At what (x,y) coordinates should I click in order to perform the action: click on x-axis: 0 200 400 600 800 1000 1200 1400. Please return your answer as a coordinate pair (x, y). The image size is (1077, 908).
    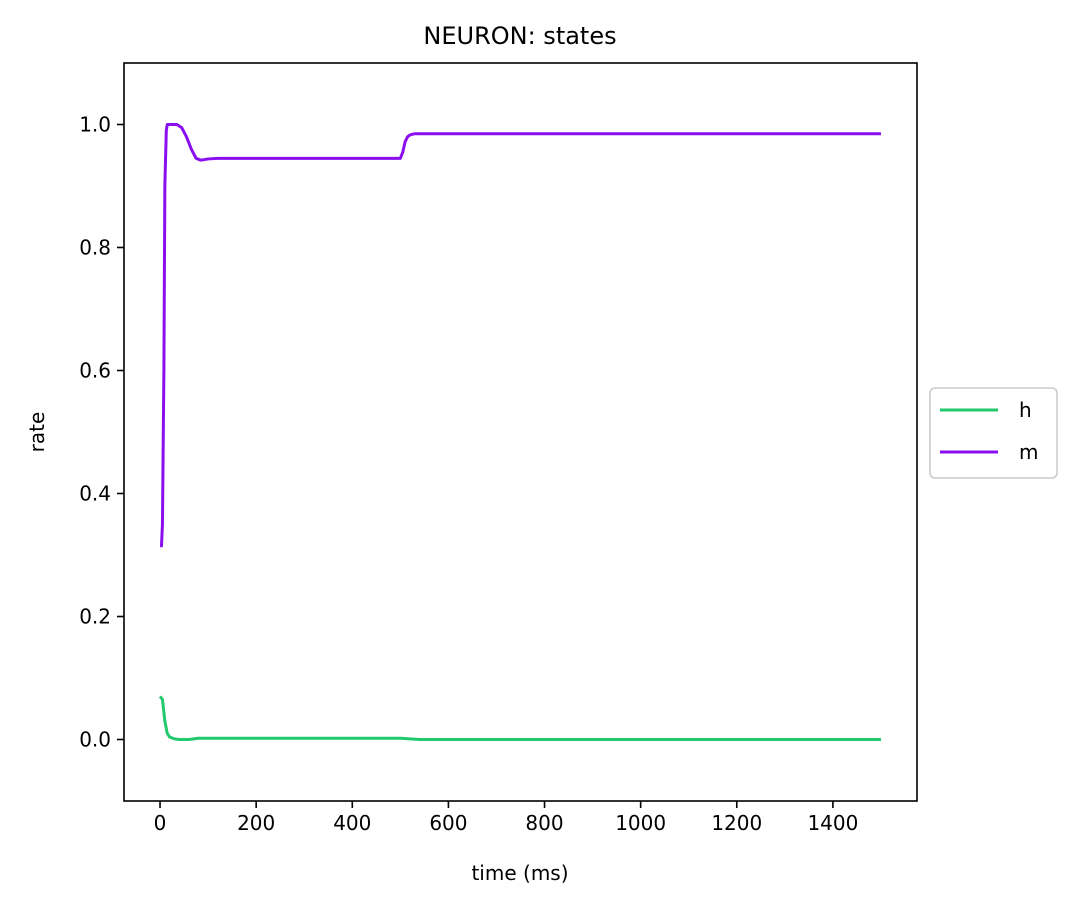
    Looking at the image, I should click on (506, 818).